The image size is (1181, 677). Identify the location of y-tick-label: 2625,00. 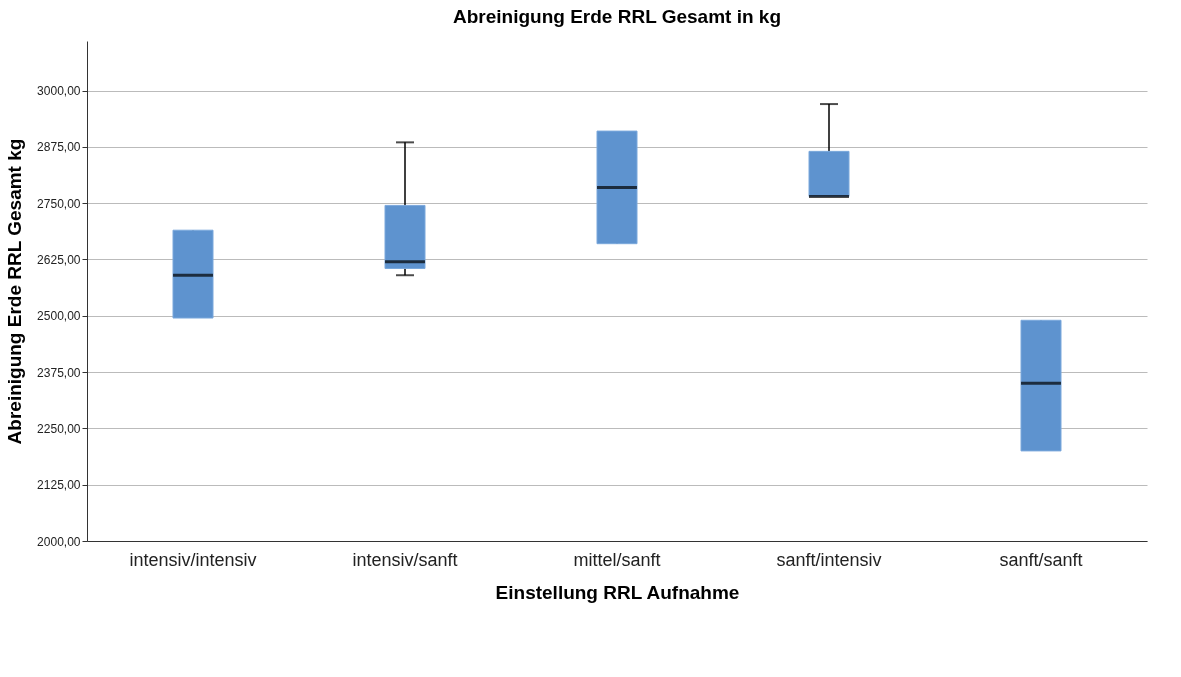
(59, 259).